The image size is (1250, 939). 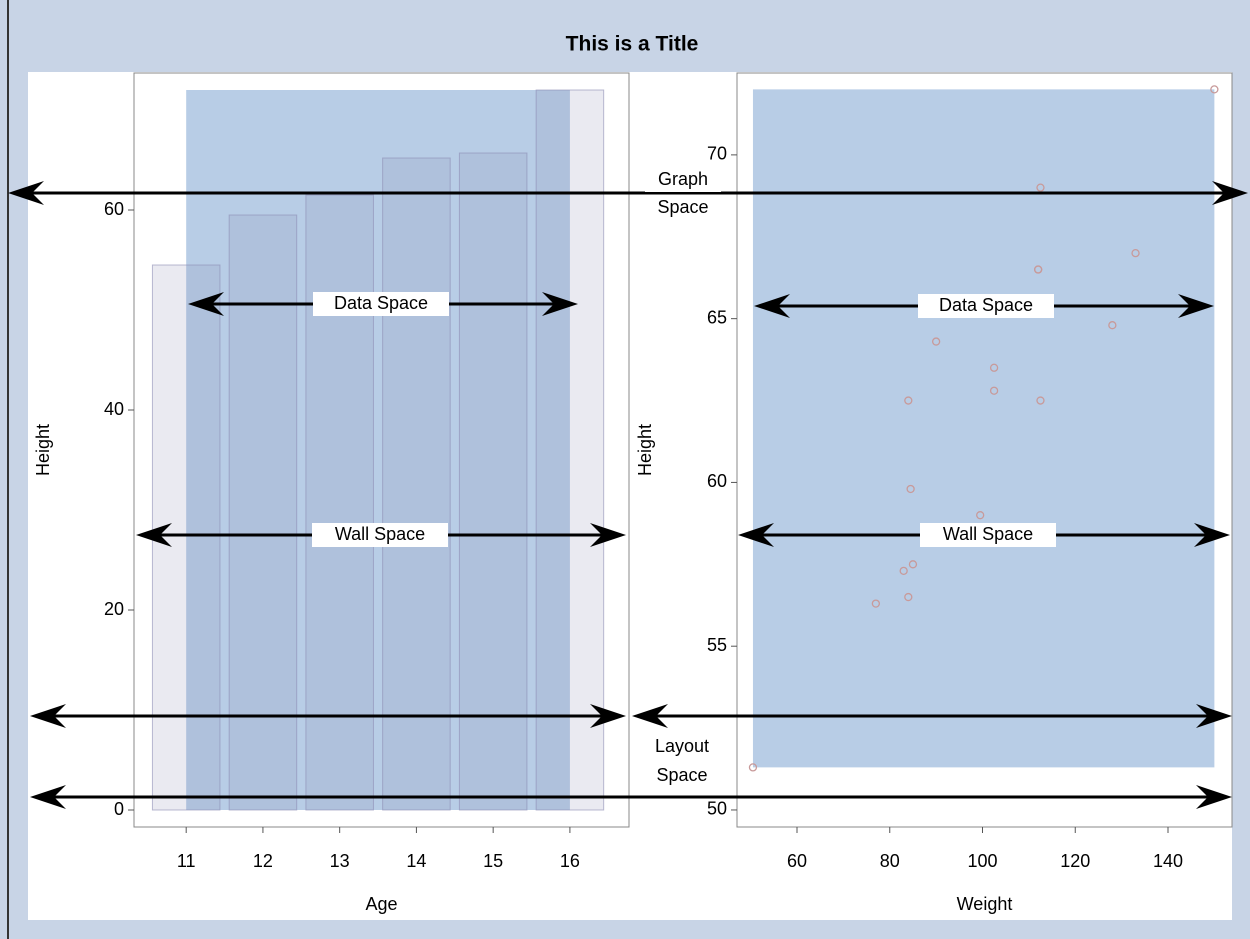 What do you see at coordinates (381, 904) in the screenshot?
I see `x-axis-label: Age` at bounding box center [381, 904].